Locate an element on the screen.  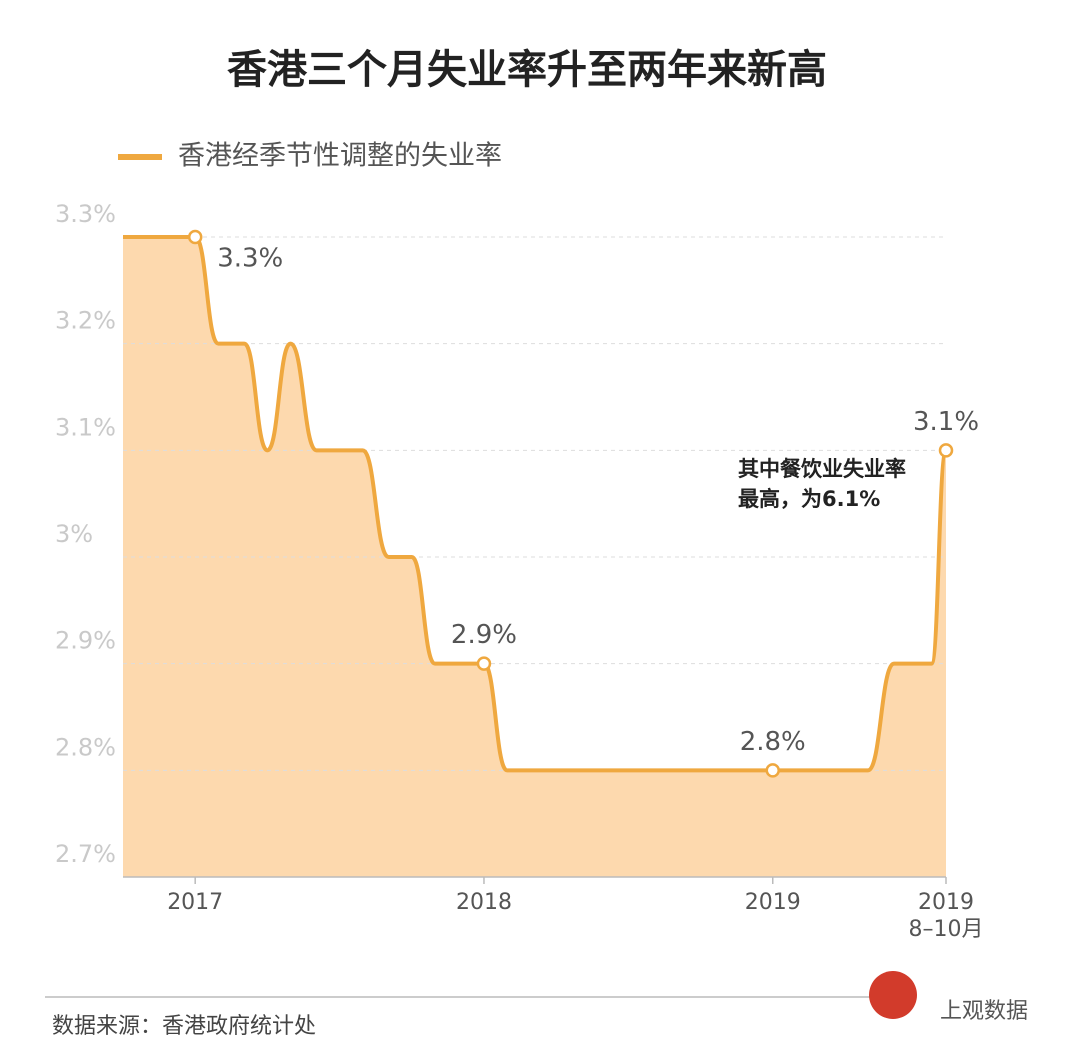
y-tick-label: 3.3% is located at coordinates (85, 214).